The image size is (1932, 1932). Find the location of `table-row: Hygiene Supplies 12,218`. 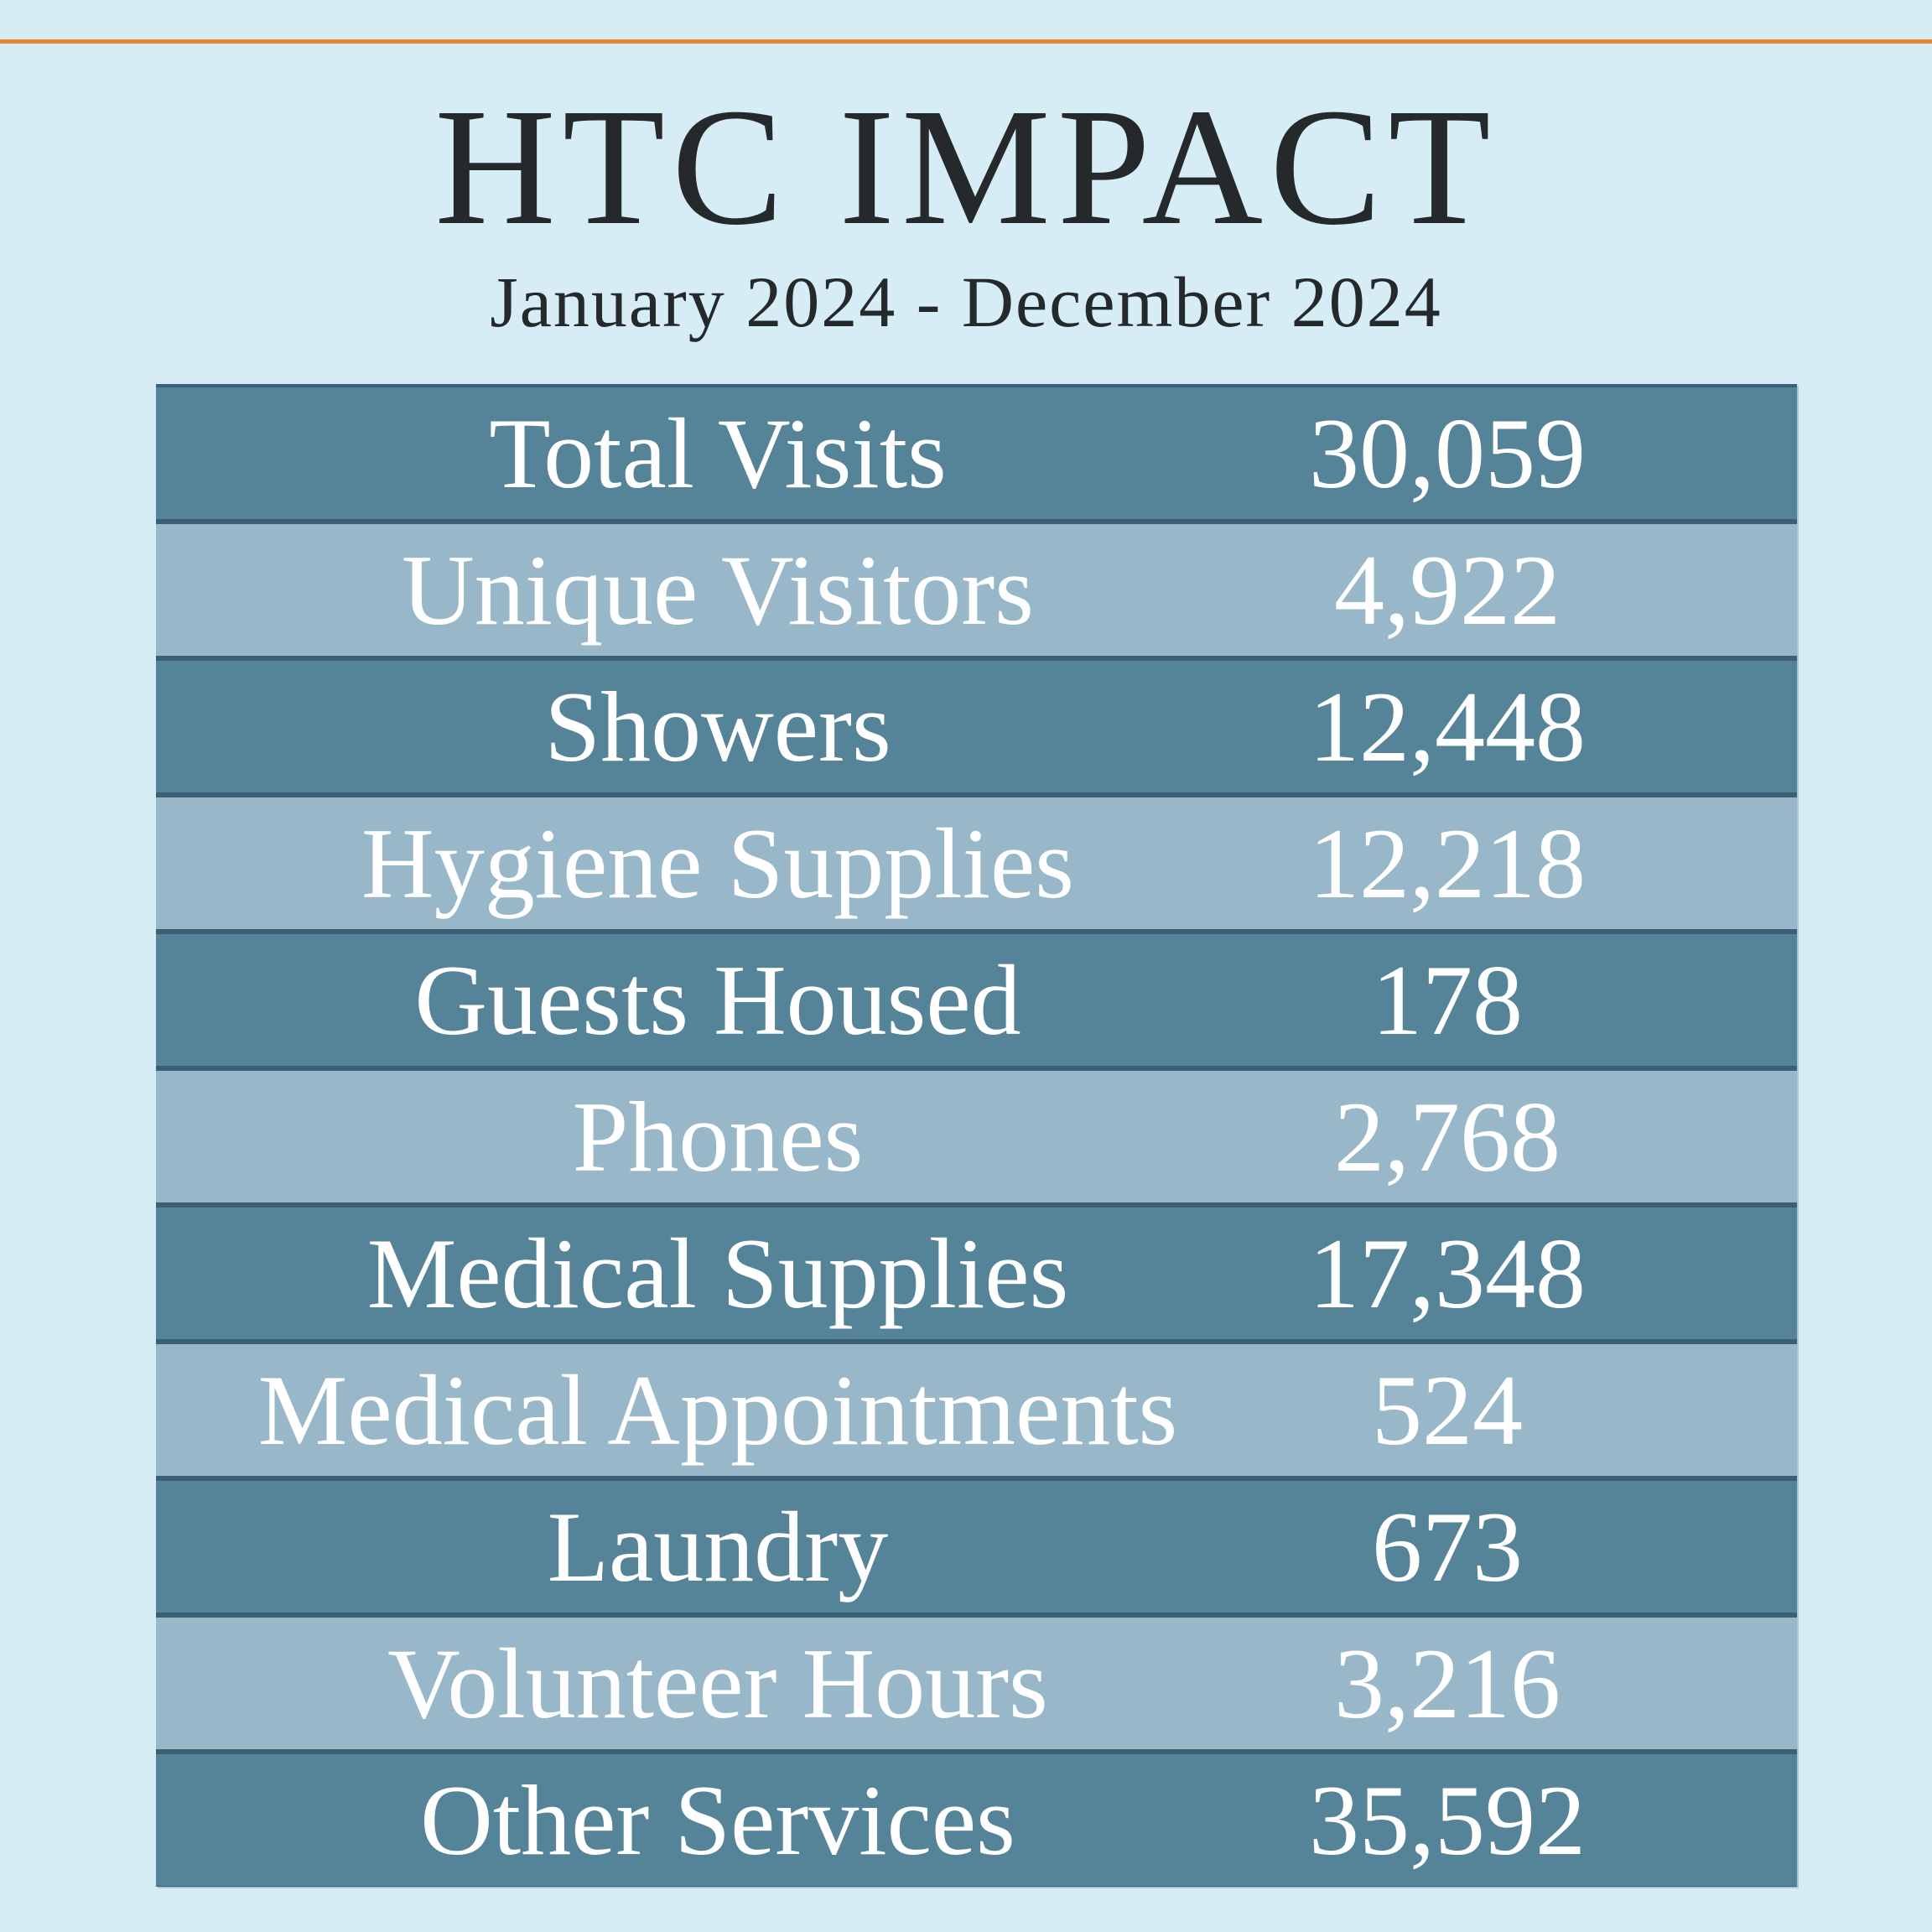

table-row: Hygiene Supplies 12,218 is located at coordinates (976, 863).